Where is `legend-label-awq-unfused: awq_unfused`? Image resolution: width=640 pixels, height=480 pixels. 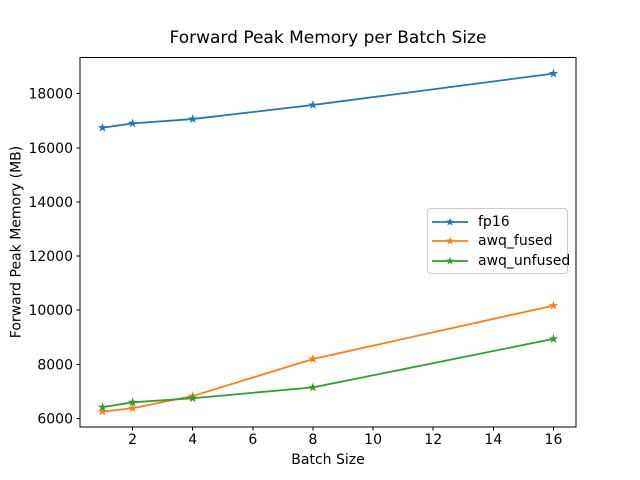
legend-label-awq-unfused: awq_unfused is located at coordinates (524, 260).